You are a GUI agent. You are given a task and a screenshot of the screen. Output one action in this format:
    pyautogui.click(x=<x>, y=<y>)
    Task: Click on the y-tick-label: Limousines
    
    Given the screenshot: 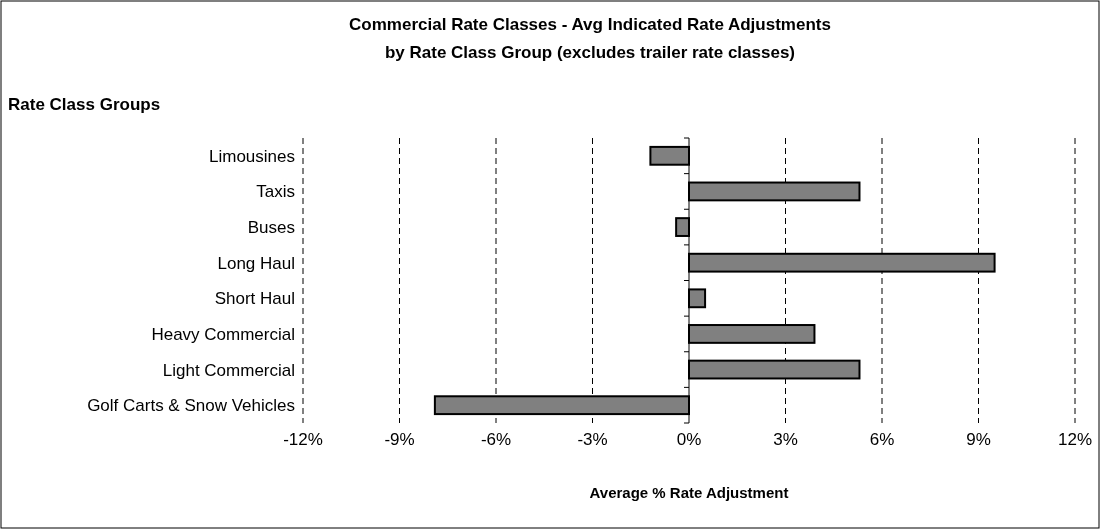 What is the action you would take?
    pyautogui.click(x=252, y=156)
    